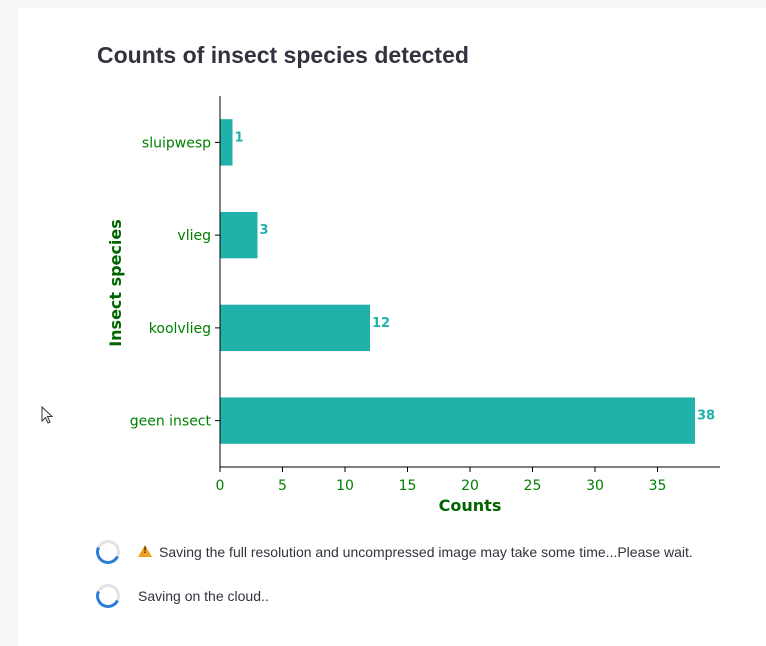  I want to click on cloud-status-row: Saving on the cloud.., so click(180, 596).